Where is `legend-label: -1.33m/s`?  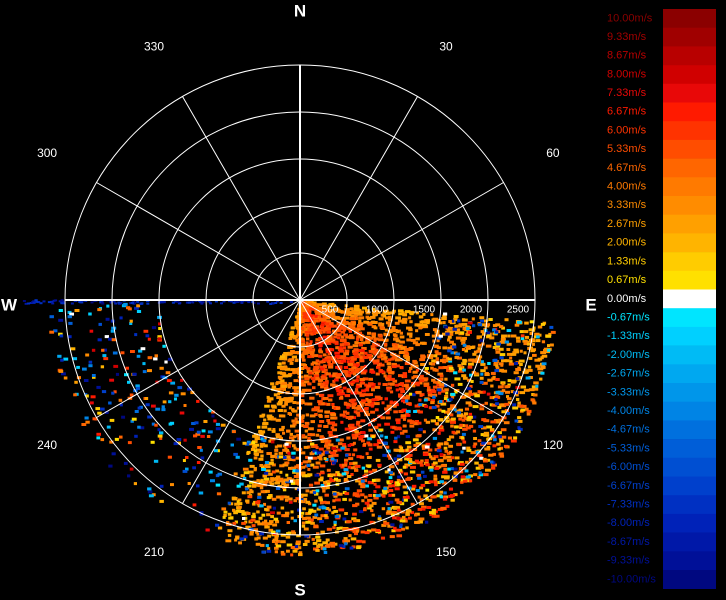 legend-label: -1.33m/s is located at coordinates (628, 336).